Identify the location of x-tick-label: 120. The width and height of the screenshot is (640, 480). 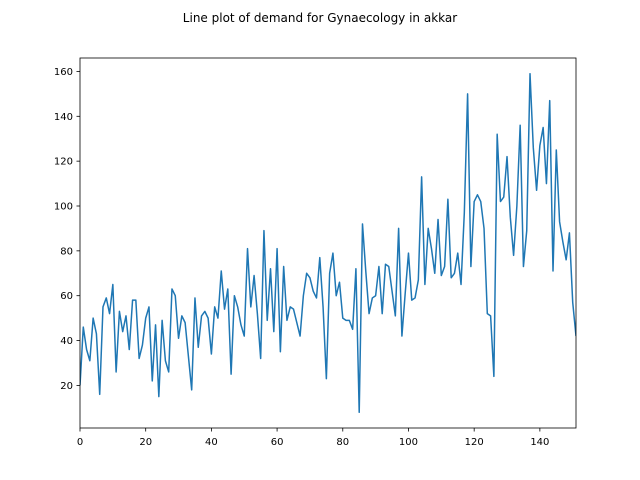
(474, 442).